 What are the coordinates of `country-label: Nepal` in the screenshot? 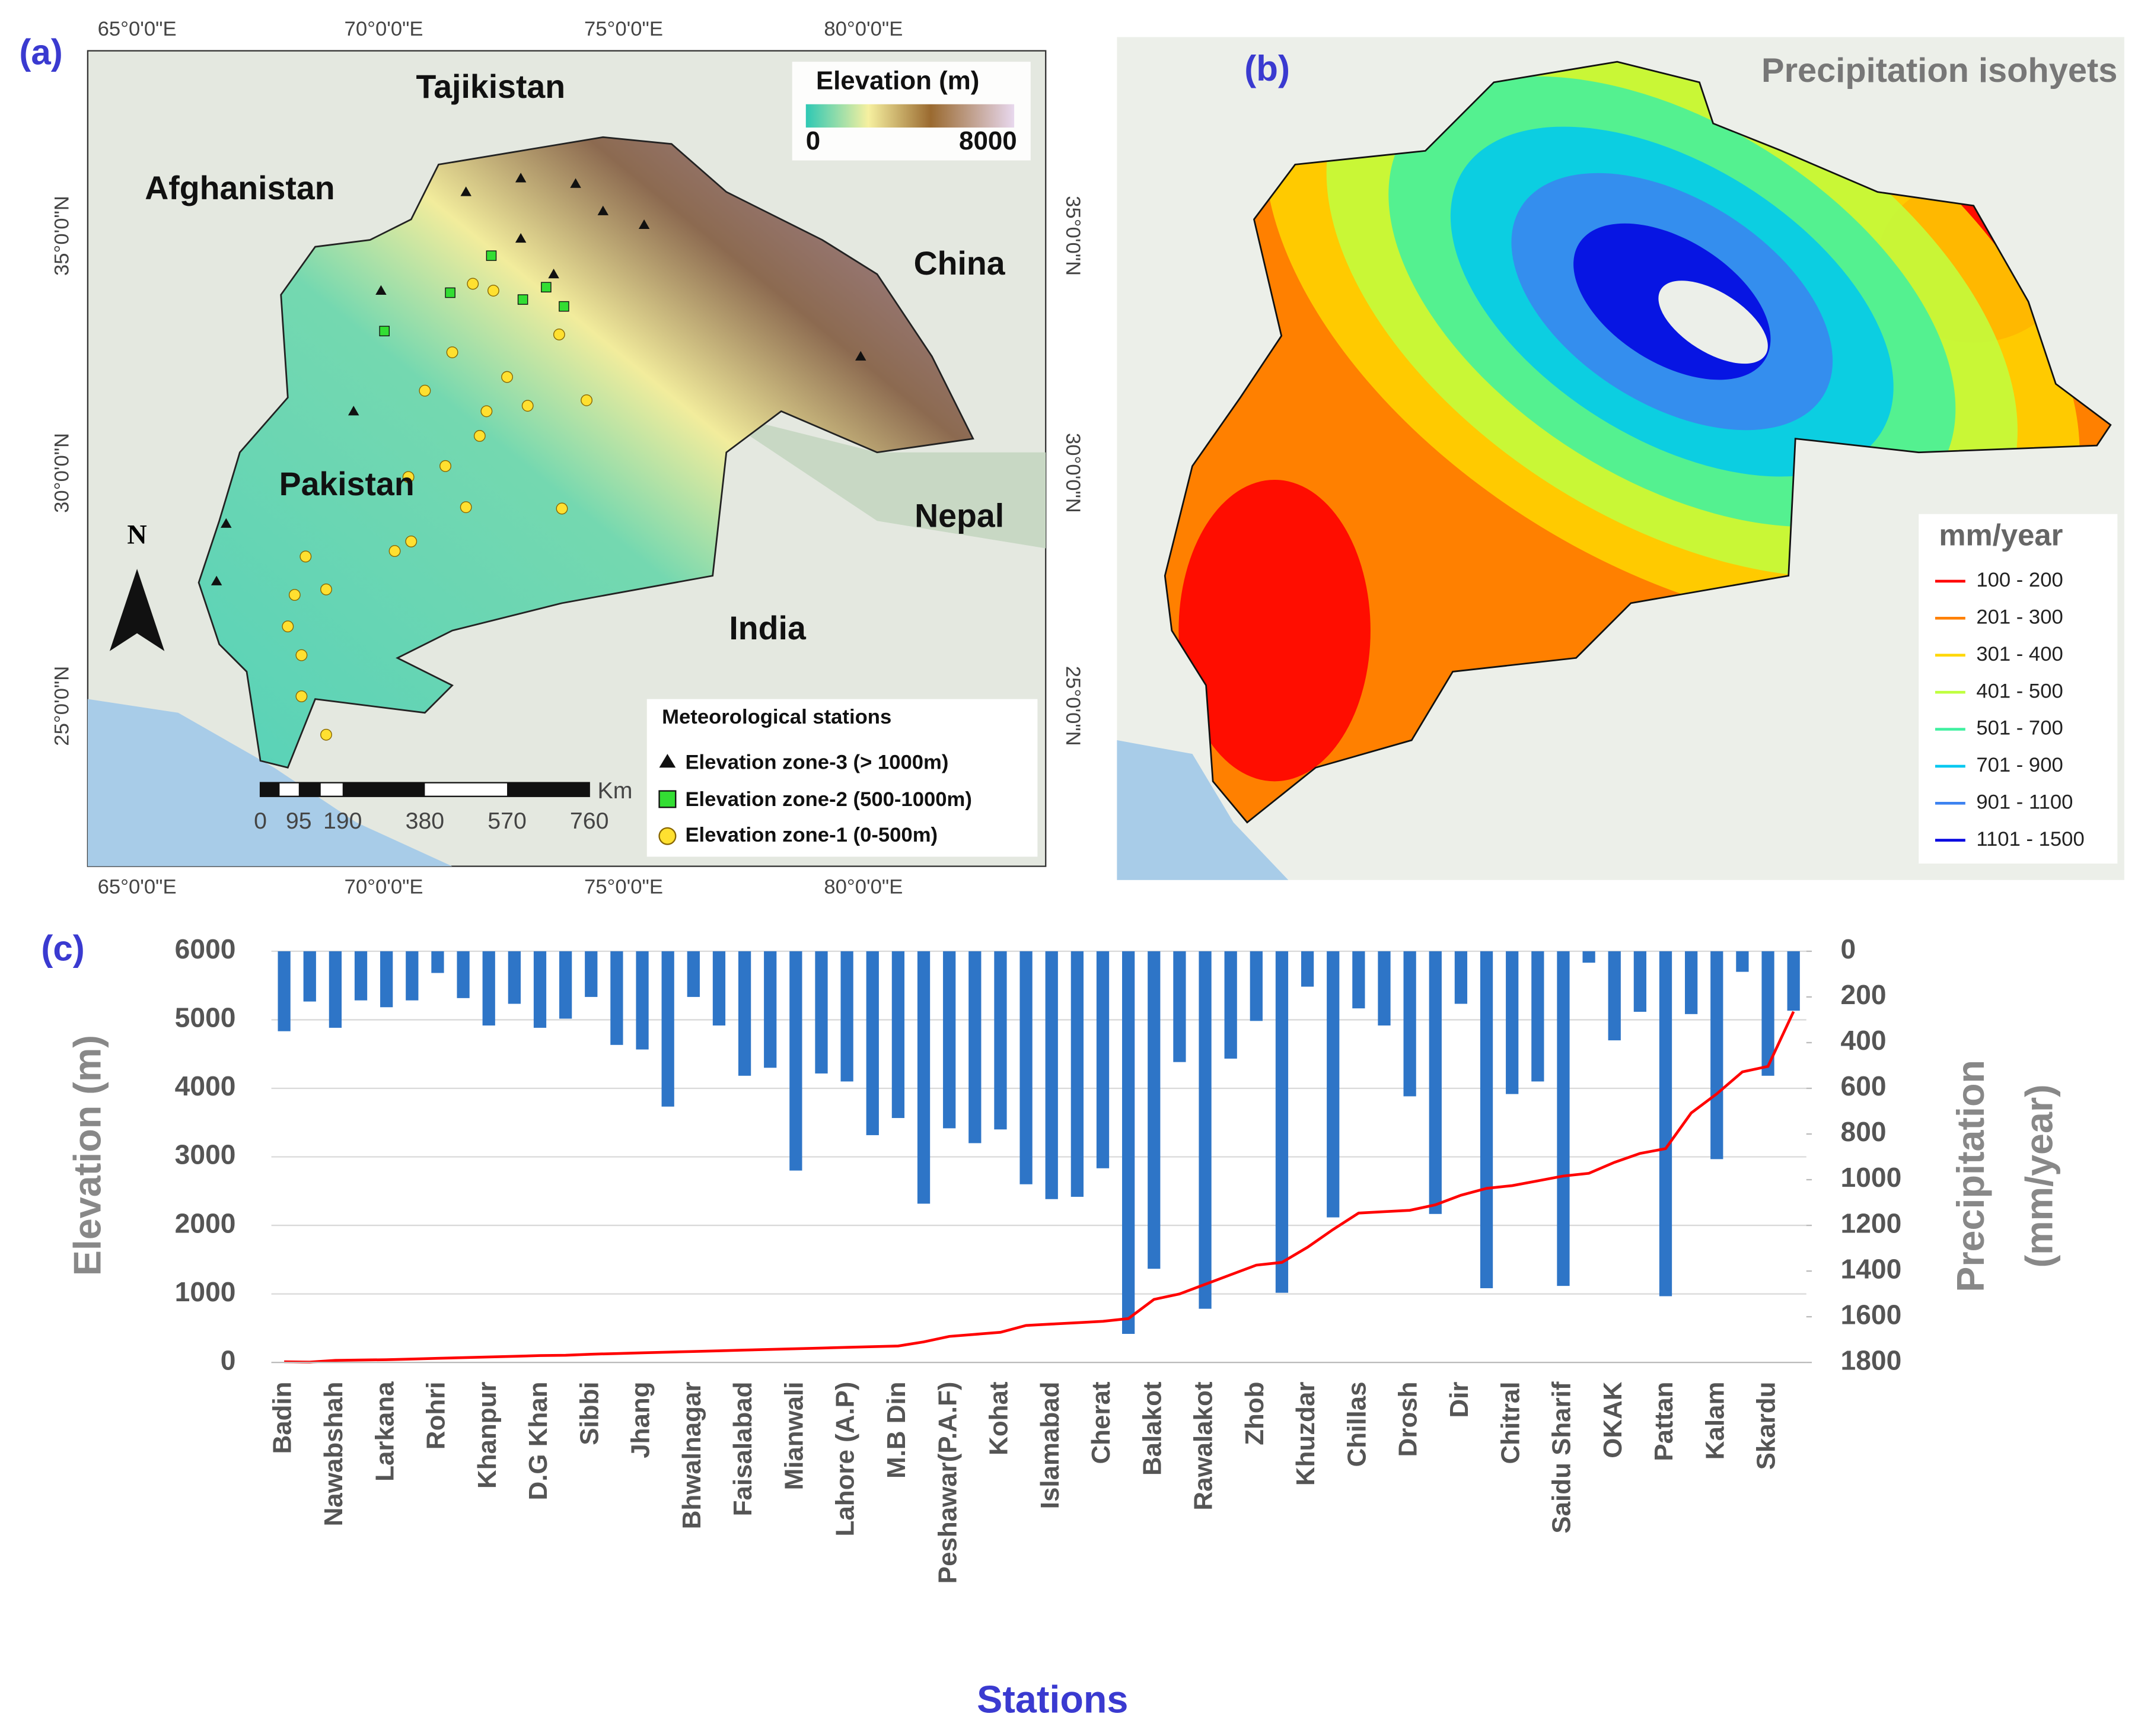 It's located at (959, 515).